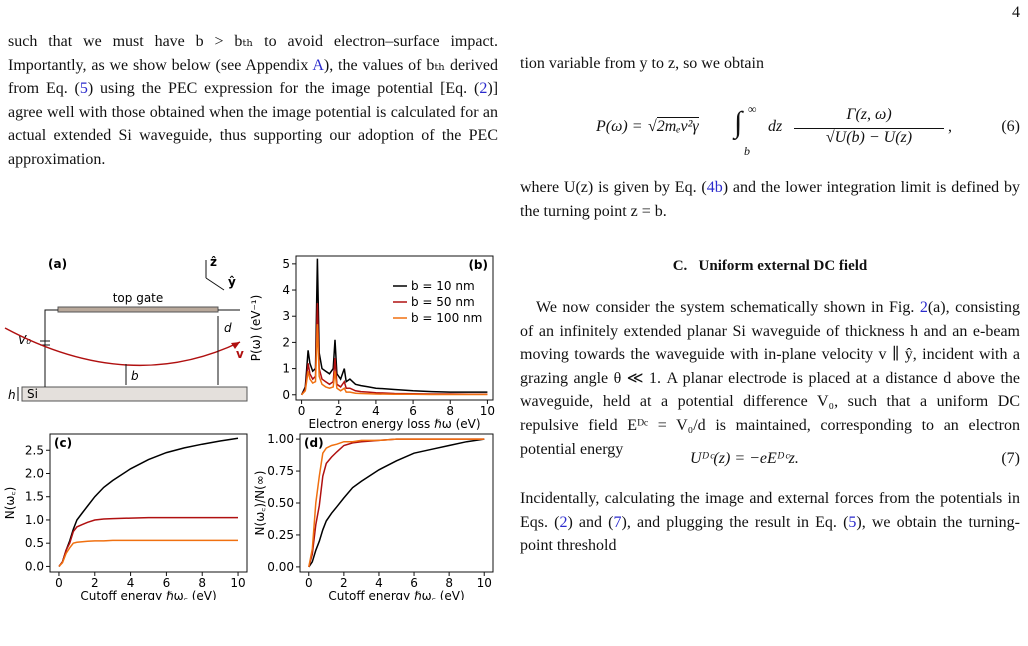  I want to click on h-label: h, so click(12, 395).